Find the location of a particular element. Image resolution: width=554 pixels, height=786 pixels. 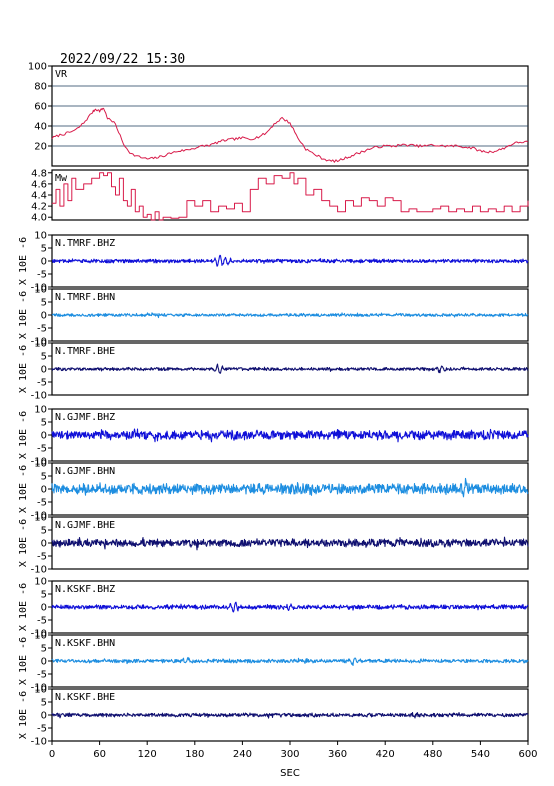

panel-label: N.TMRF.BHZ is located at coordinates (85, 243).